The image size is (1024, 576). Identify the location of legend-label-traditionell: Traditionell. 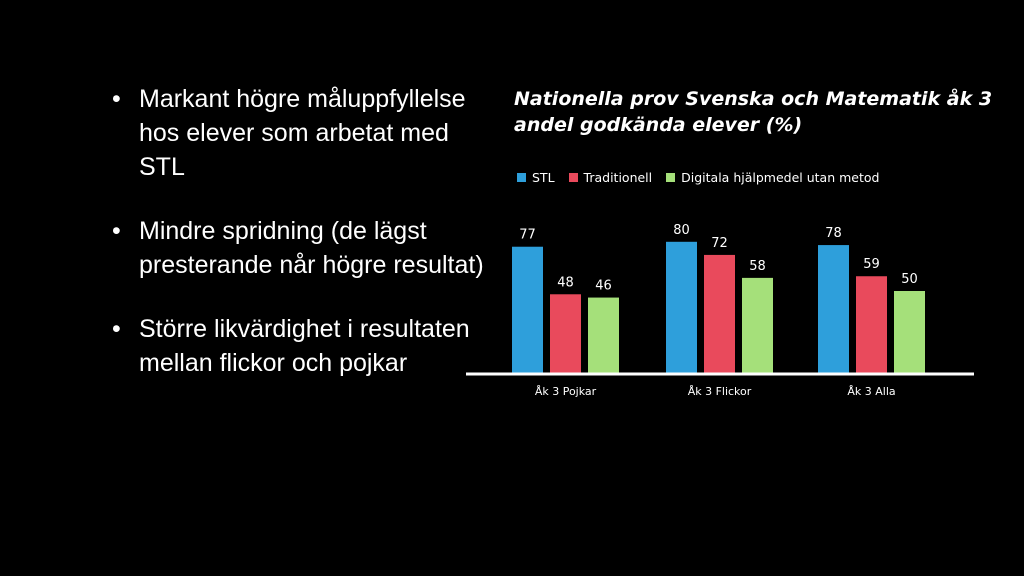
(618, 177).